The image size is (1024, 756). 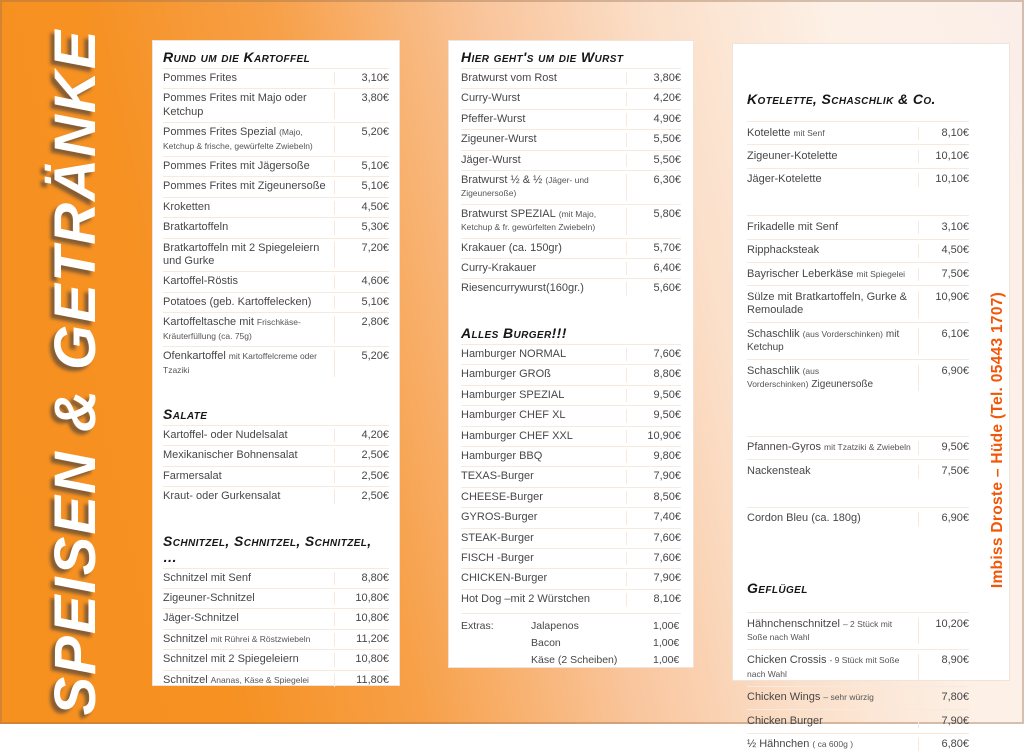 I want to click on item-price: 4,90€, so click(x=653, y=119).